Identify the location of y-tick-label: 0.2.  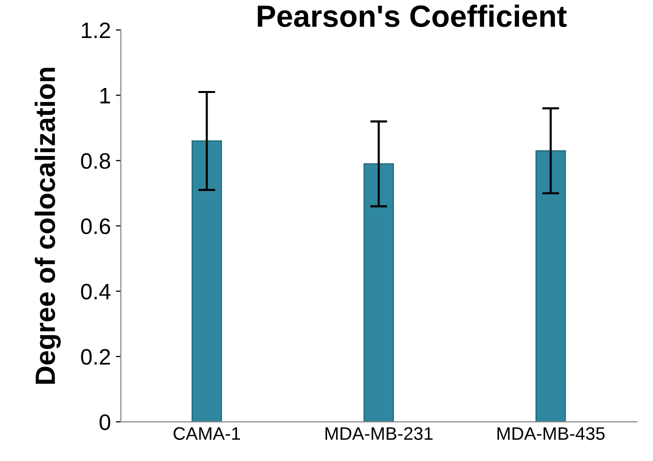
(95, 357).